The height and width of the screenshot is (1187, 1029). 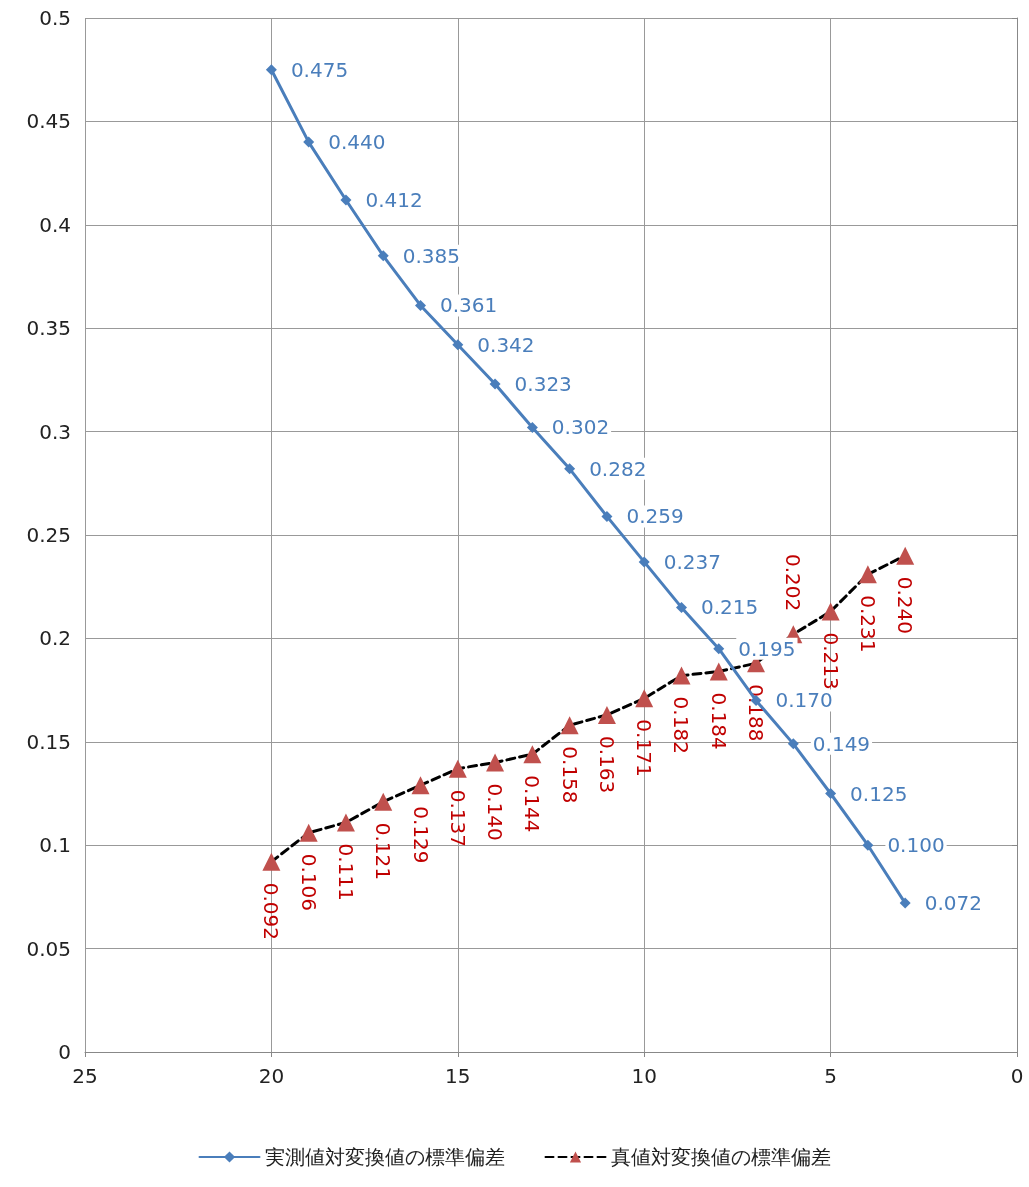 I want to click on data-label: 0.137, so click(x=457, y=818).